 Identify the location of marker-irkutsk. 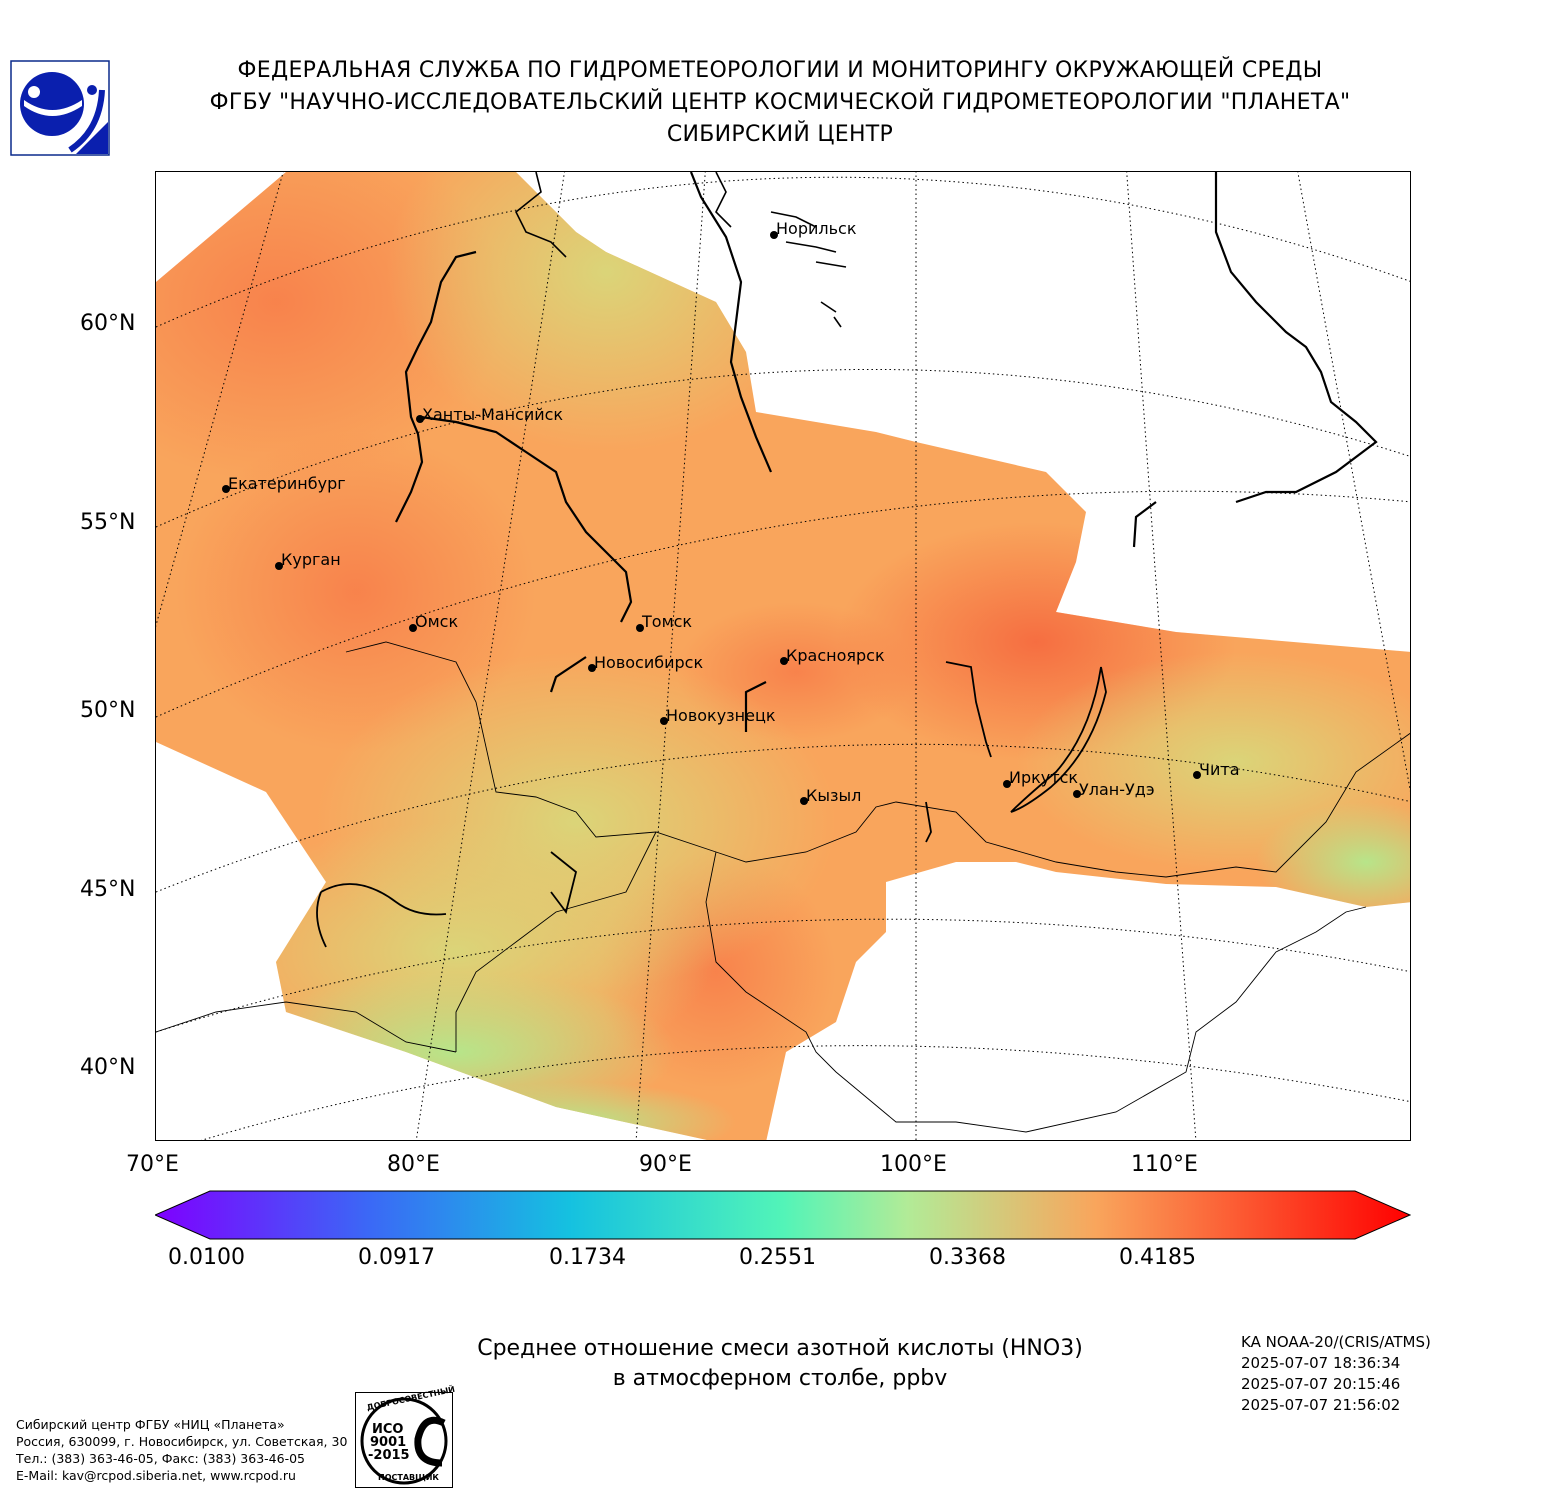
(1007, 784).